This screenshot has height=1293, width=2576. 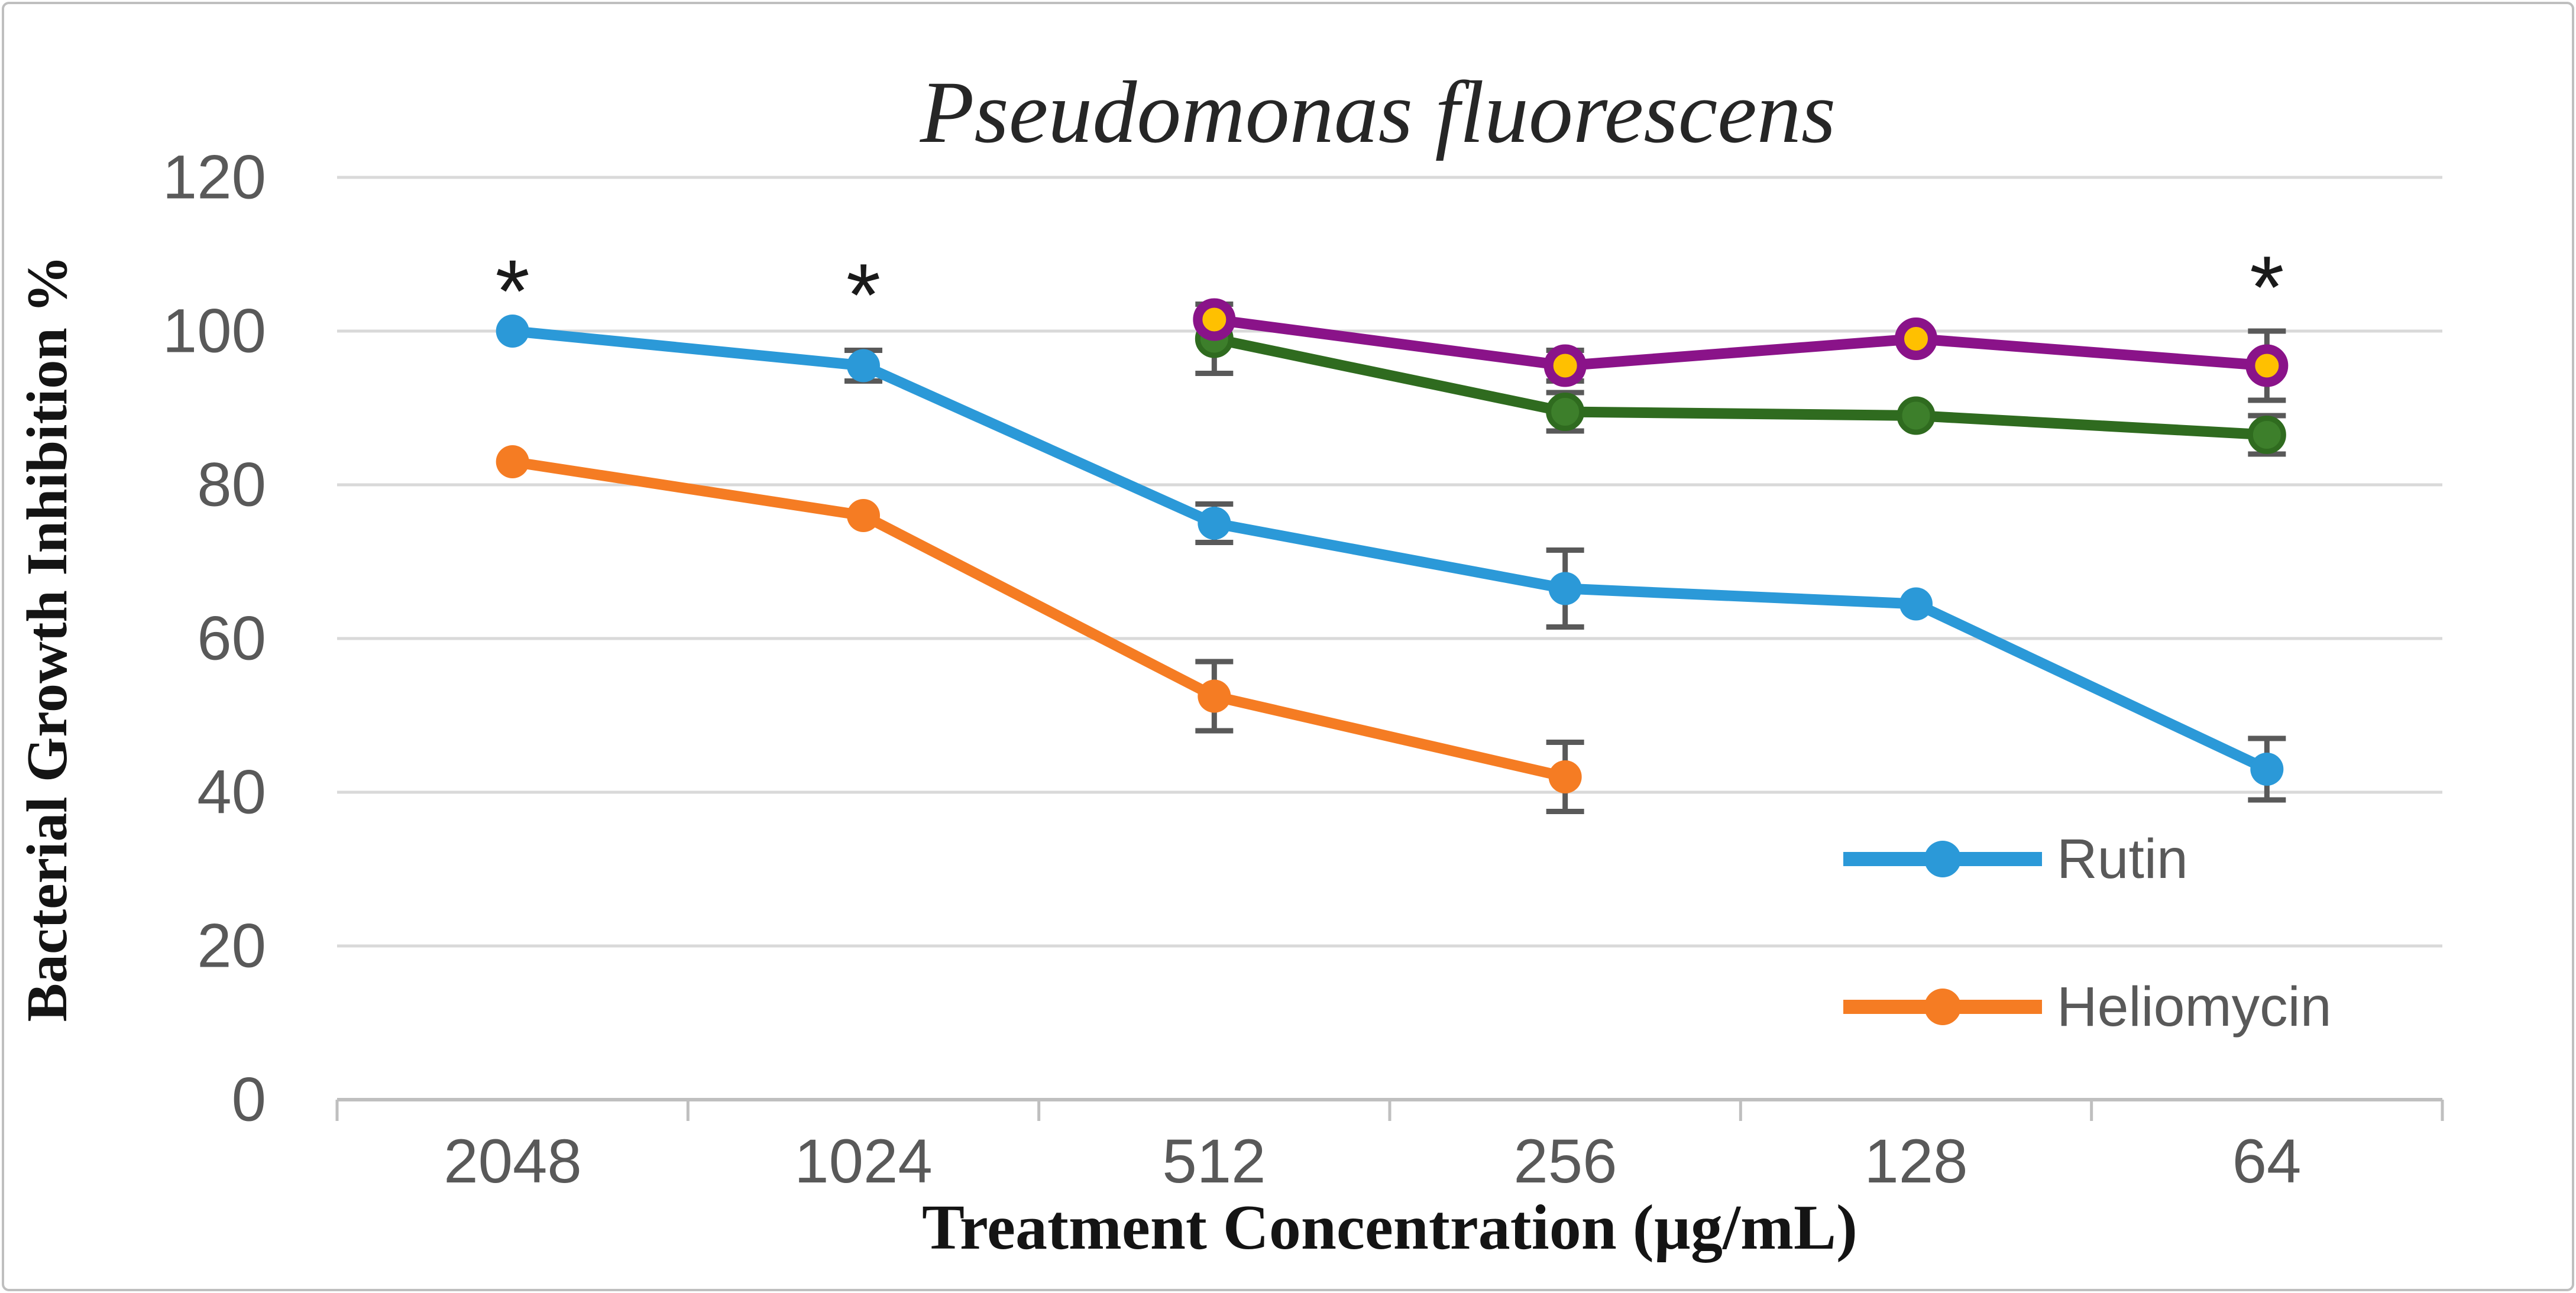 I want to click on x-tick-512: 512, so click(x=1214, y=1161).